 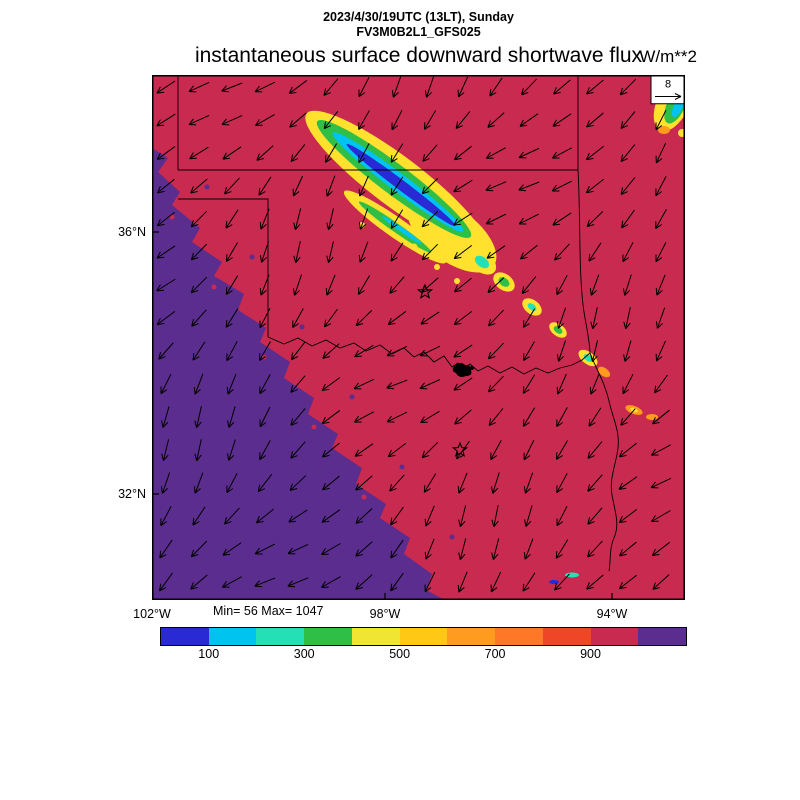 I want to click on lat-tick-label-36n: 36°N, so click(x=132, y=232).